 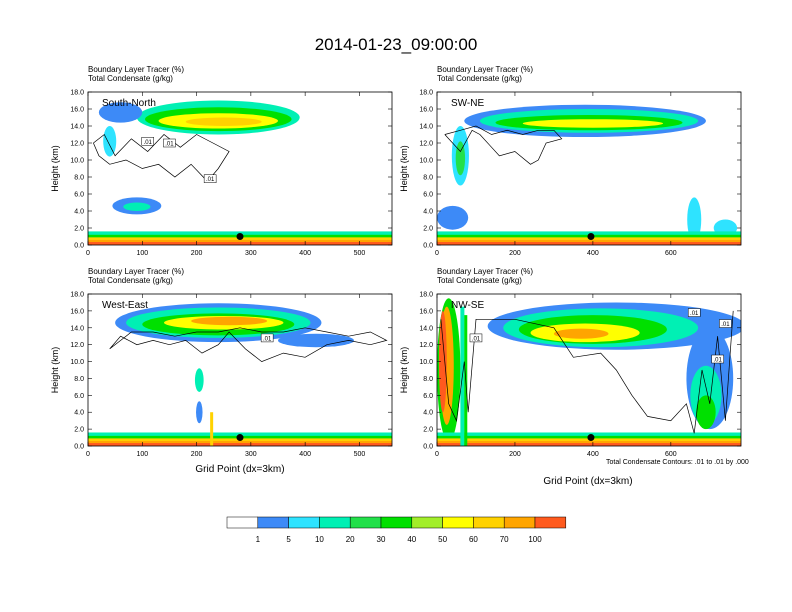 I want to click on colorbar-label: 50, so click(x=442, y=539).